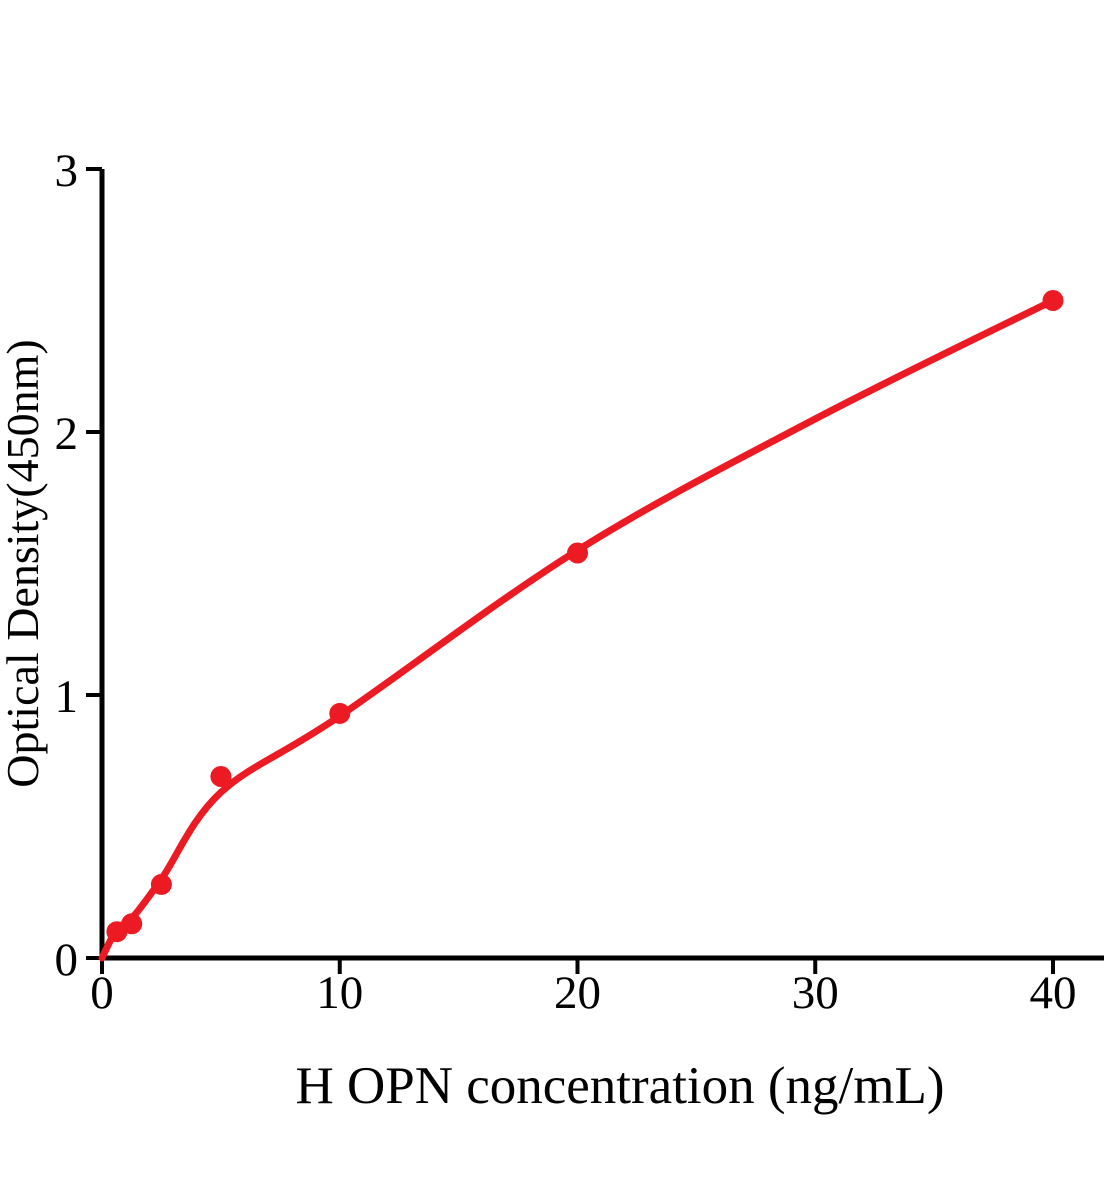  Describe the element at coordinates (619, 1086) in the screenshot. I see `x-axis-title: H OPN concentration (ng/mL)` at that location.